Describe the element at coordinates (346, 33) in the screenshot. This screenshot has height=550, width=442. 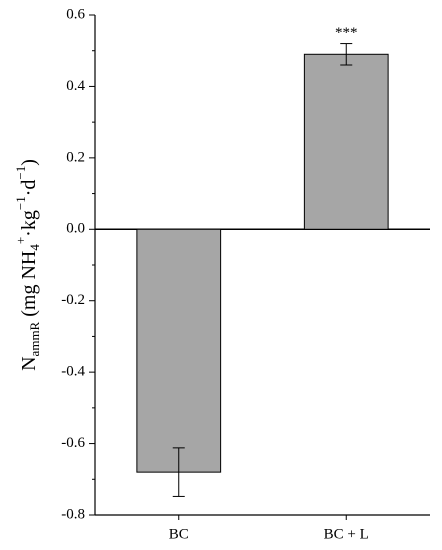
I see `significance-label: ***` at that location.